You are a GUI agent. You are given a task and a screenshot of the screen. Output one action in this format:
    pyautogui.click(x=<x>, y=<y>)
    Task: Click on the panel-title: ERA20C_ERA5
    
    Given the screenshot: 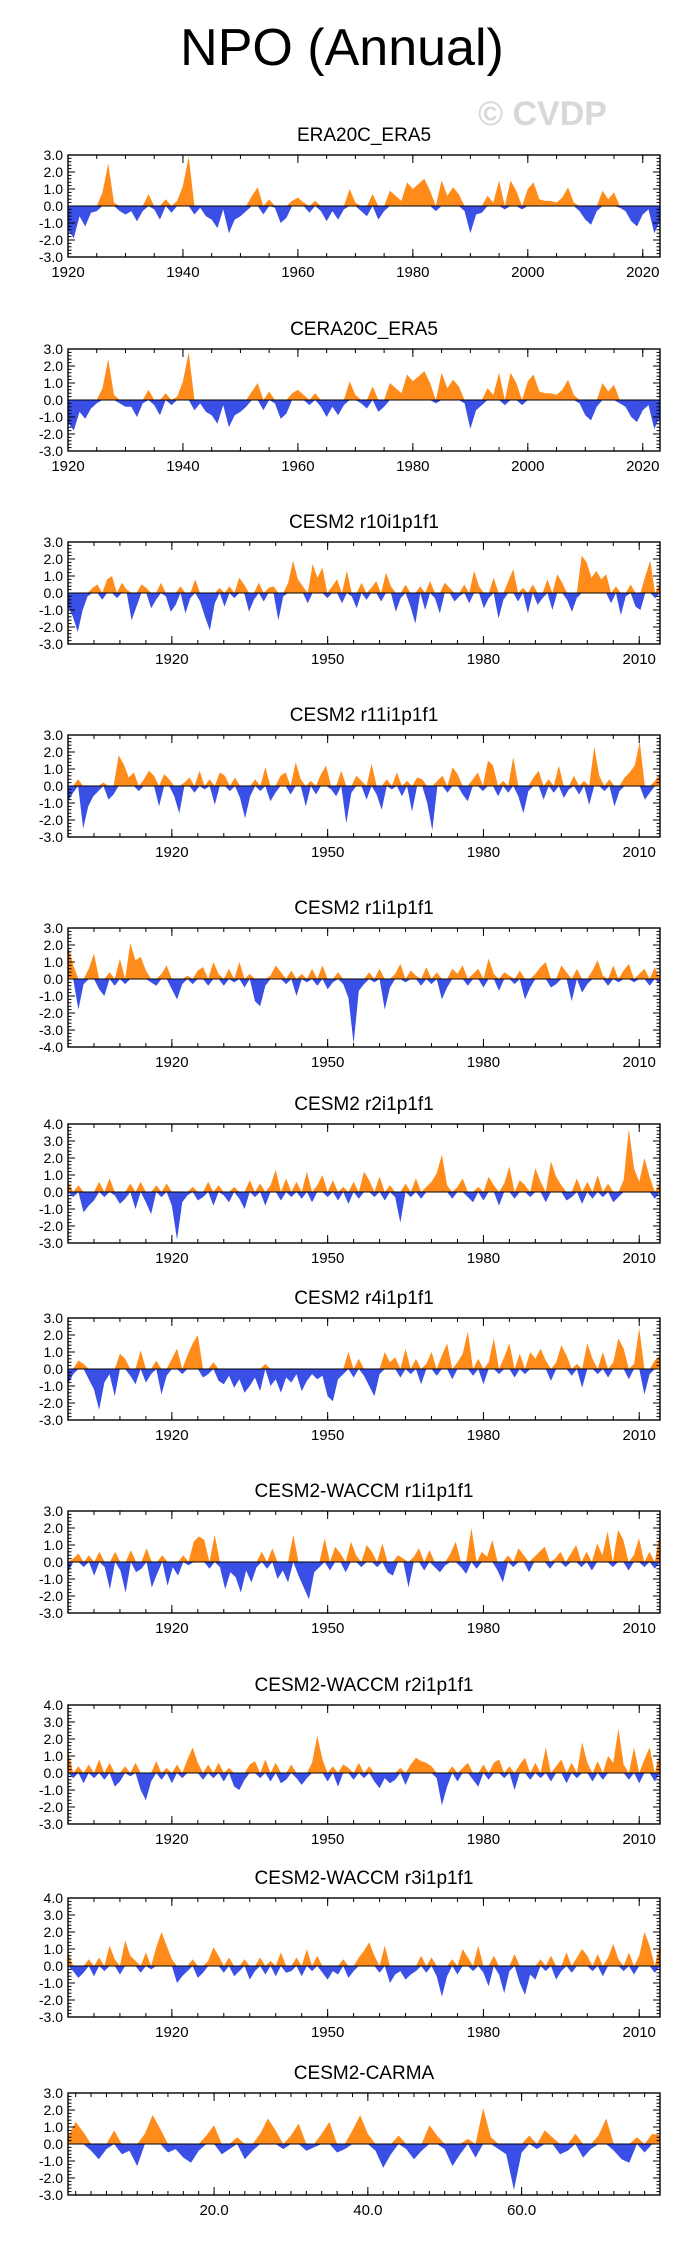 What is the action you would take?
    pyautogui.click(x=364, y=135)
    